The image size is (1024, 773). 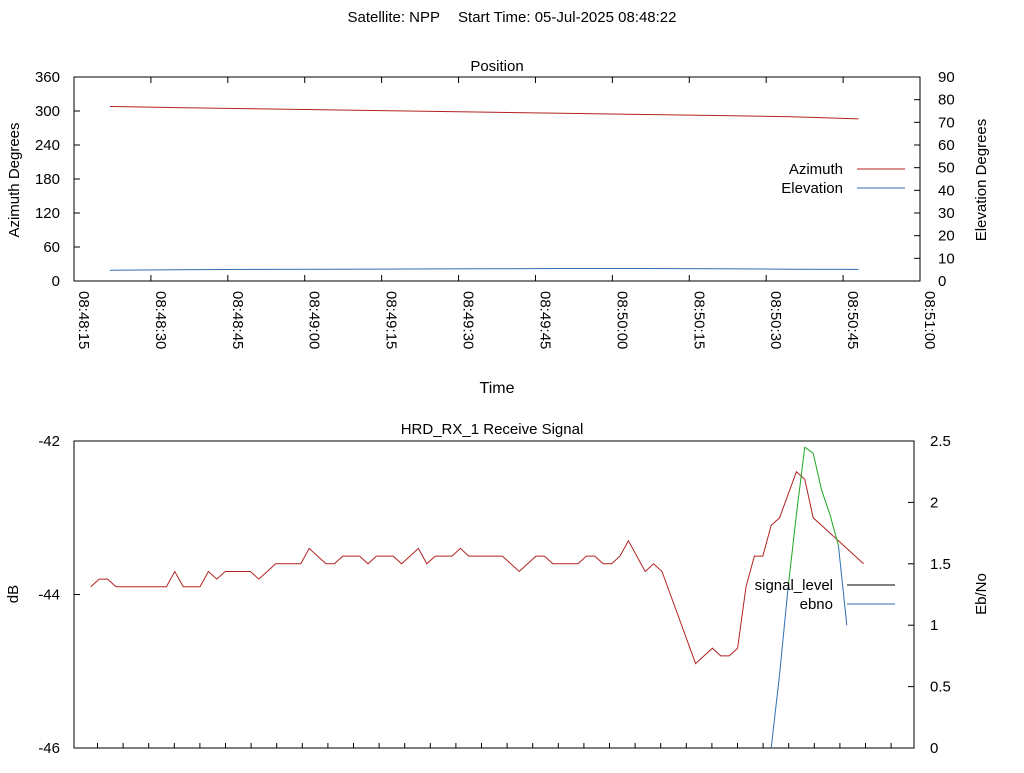 What do you see at coordinates (544, 320) in the screenshot?
I see `position-x-tick-label: 08:49:45` at bounding box center [544, 320].